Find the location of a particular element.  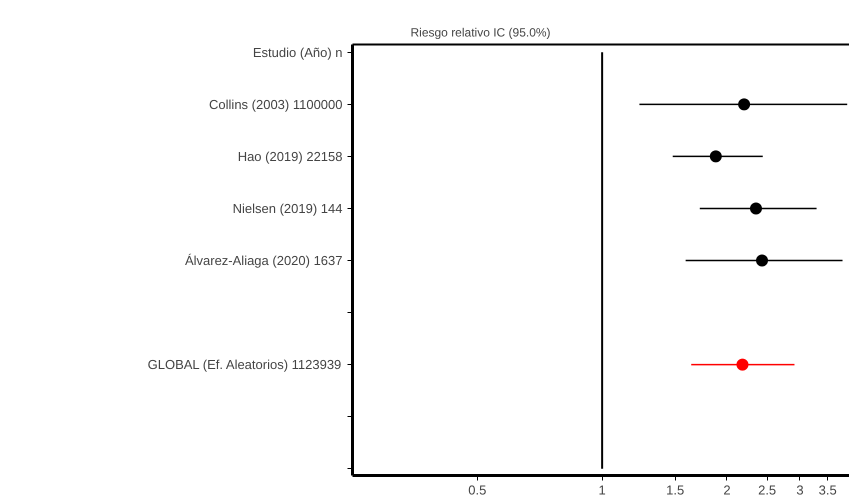

x-tick-label: 0.5 is located at coordinates (477, 490).